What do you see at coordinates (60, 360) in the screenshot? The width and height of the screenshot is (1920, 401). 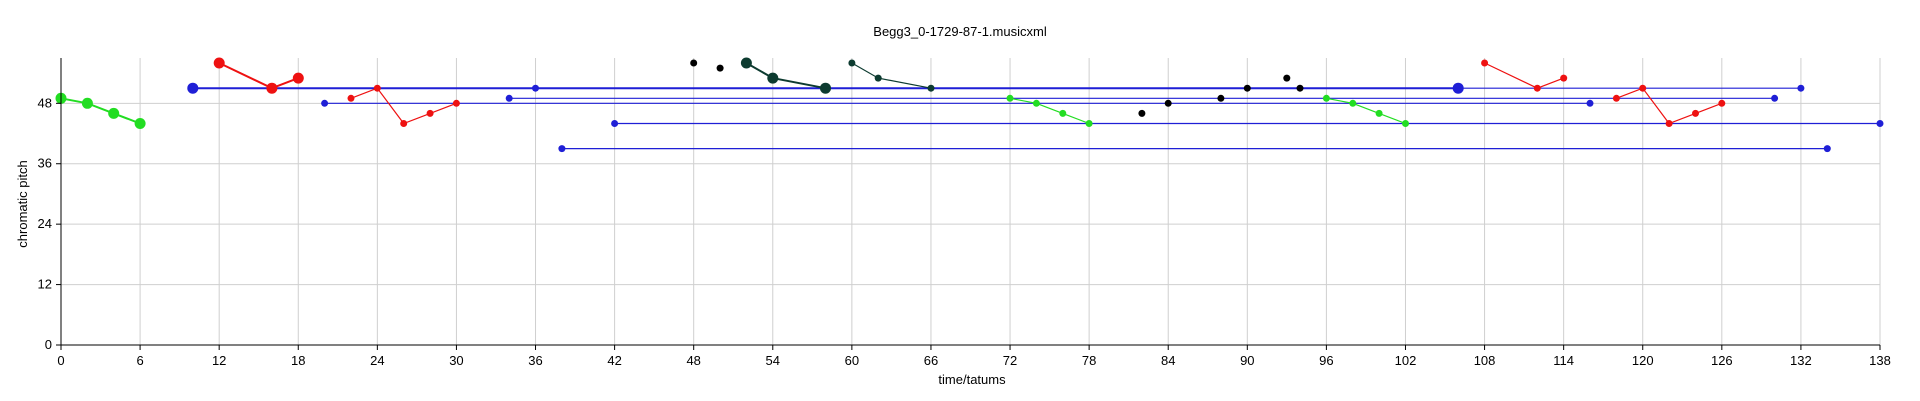 I see `x-tick-label: 0` at bounding box center [60, 360].